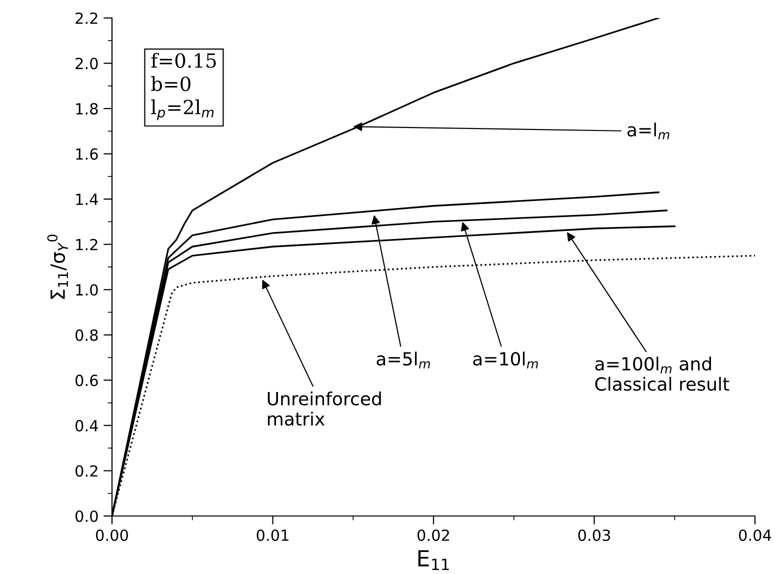 This screenshot has height=574, width=779. Describe the element at coordinates (112, 535) in the screenshot. I see `x-tick-label: 0.00` at that location.